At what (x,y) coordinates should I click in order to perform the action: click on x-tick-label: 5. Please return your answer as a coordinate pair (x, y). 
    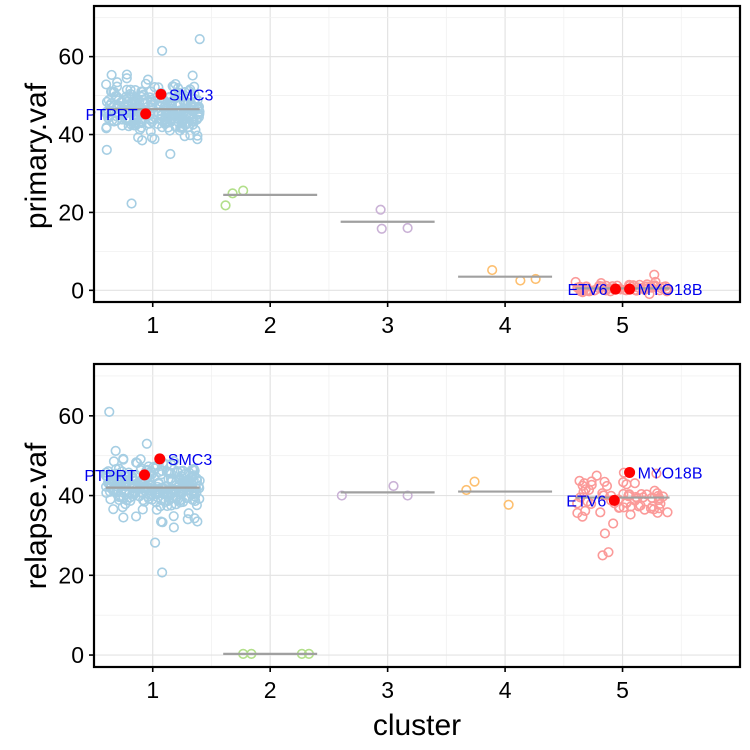
    Looking at the image, I should click on (622, 325).